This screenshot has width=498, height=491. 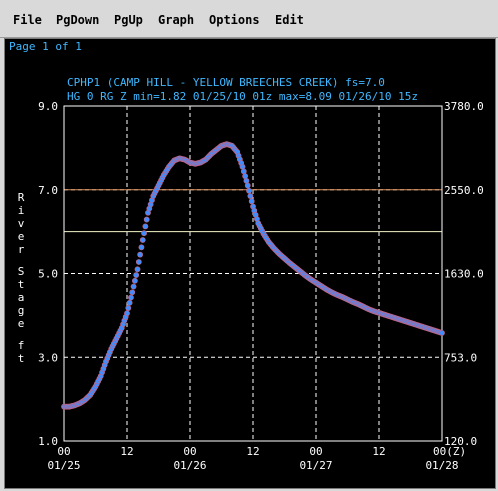 What do you see at coordinates (464, 274) in the screenshot?
I see `y2-tick-label: 1630.0` at bounding box center [464, 274].